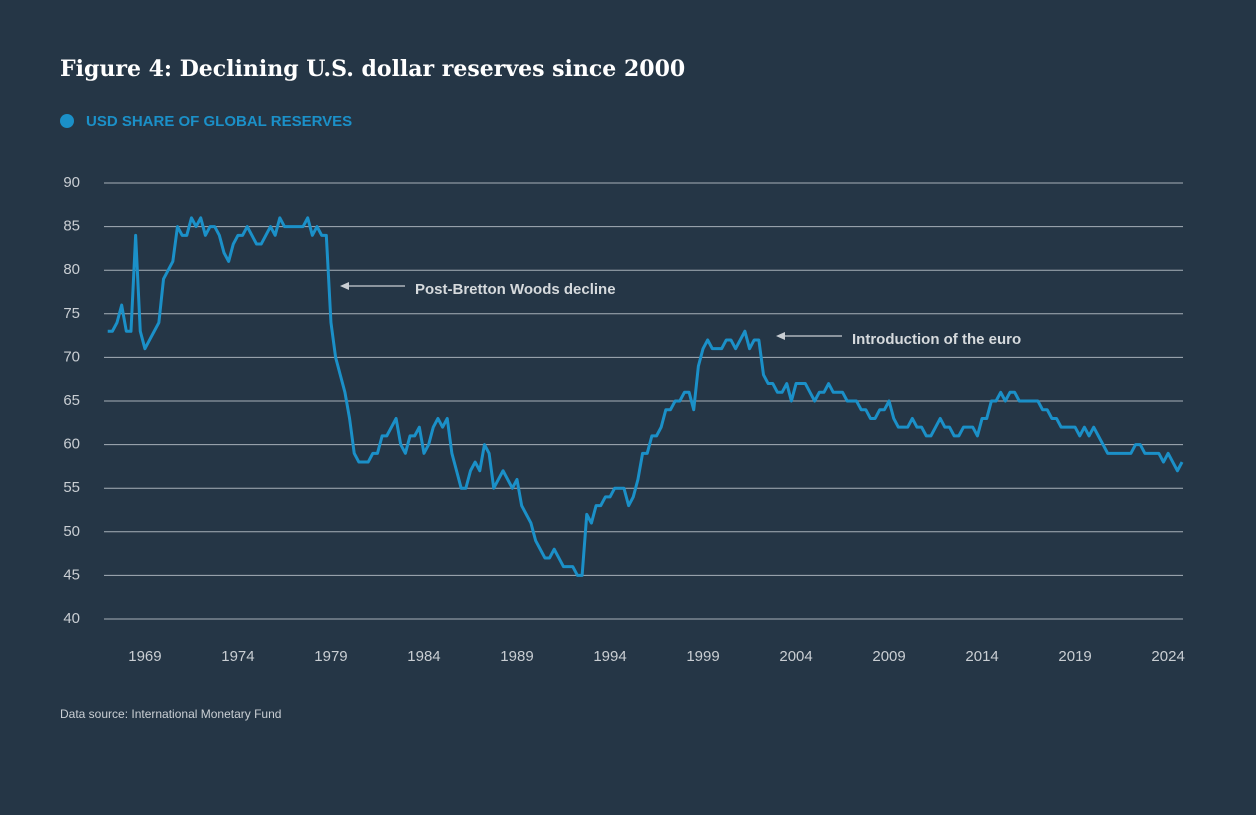 The height and width of the screenshot is (815, 1256). I want to click on y-tick-label: 85, so click(71, 226).